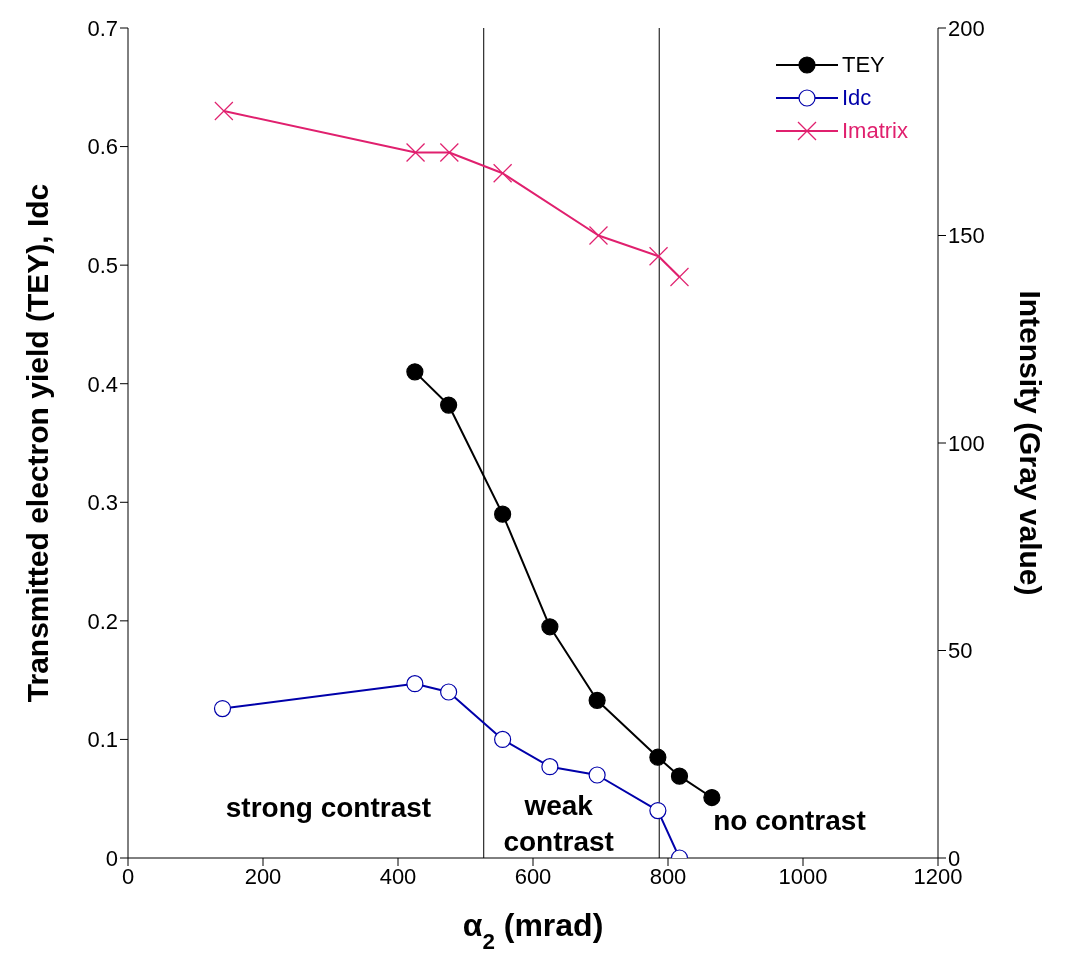 The height and width of the screenshot is (973, 1068). Describe the element at coordinates (789, 821) in the screenshot. I see `annotation: no contrast` at that location.